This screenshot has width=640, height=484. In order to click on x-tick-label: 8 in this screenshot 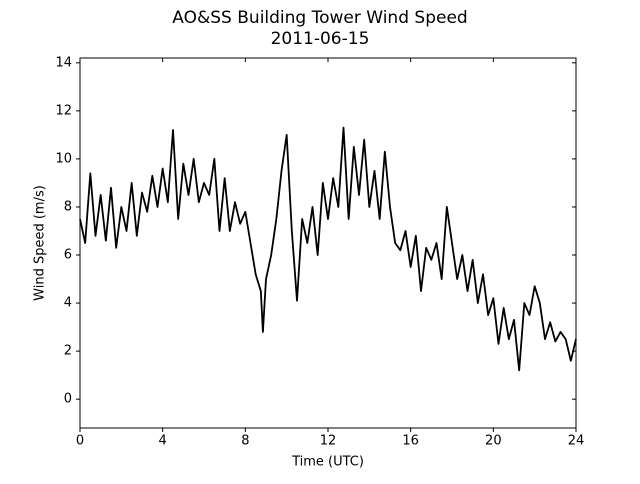, I will do `click(245, 441)`.